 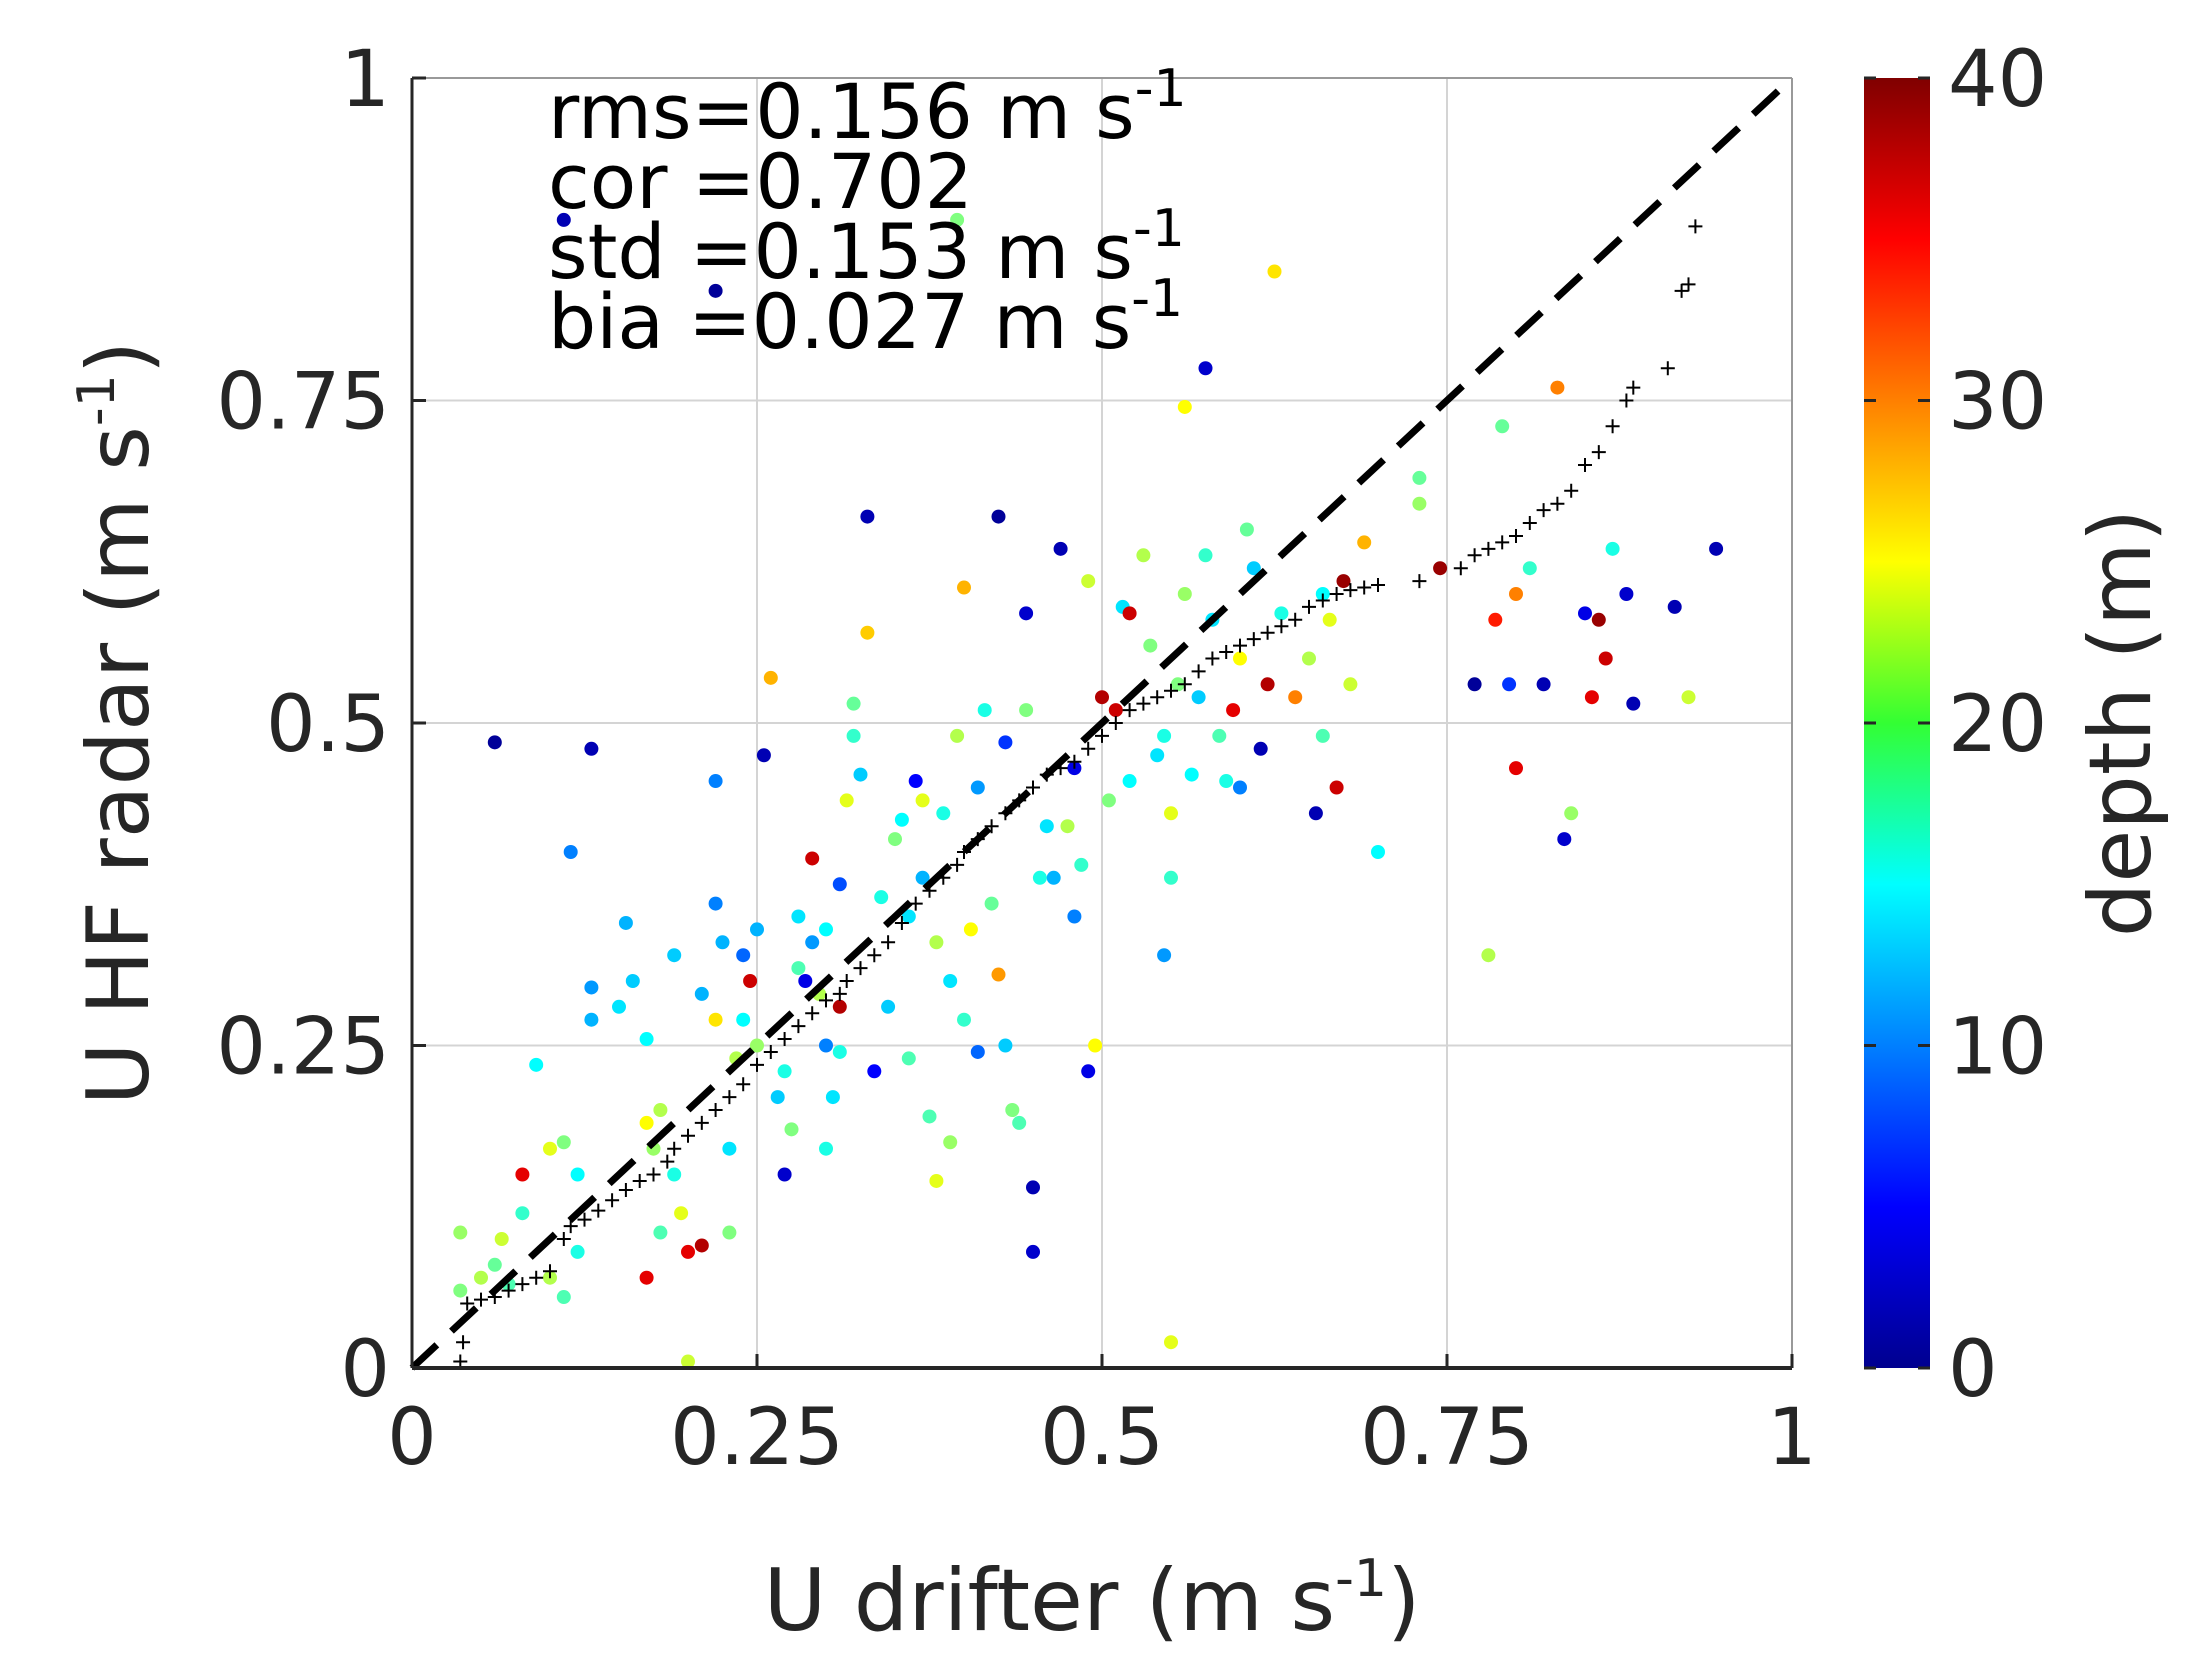 What do you see at coordinates (118, 723) in the screenshot?
I see `y-axis-label: U HF radar (m s-1)` at bounding box center [118, 723].